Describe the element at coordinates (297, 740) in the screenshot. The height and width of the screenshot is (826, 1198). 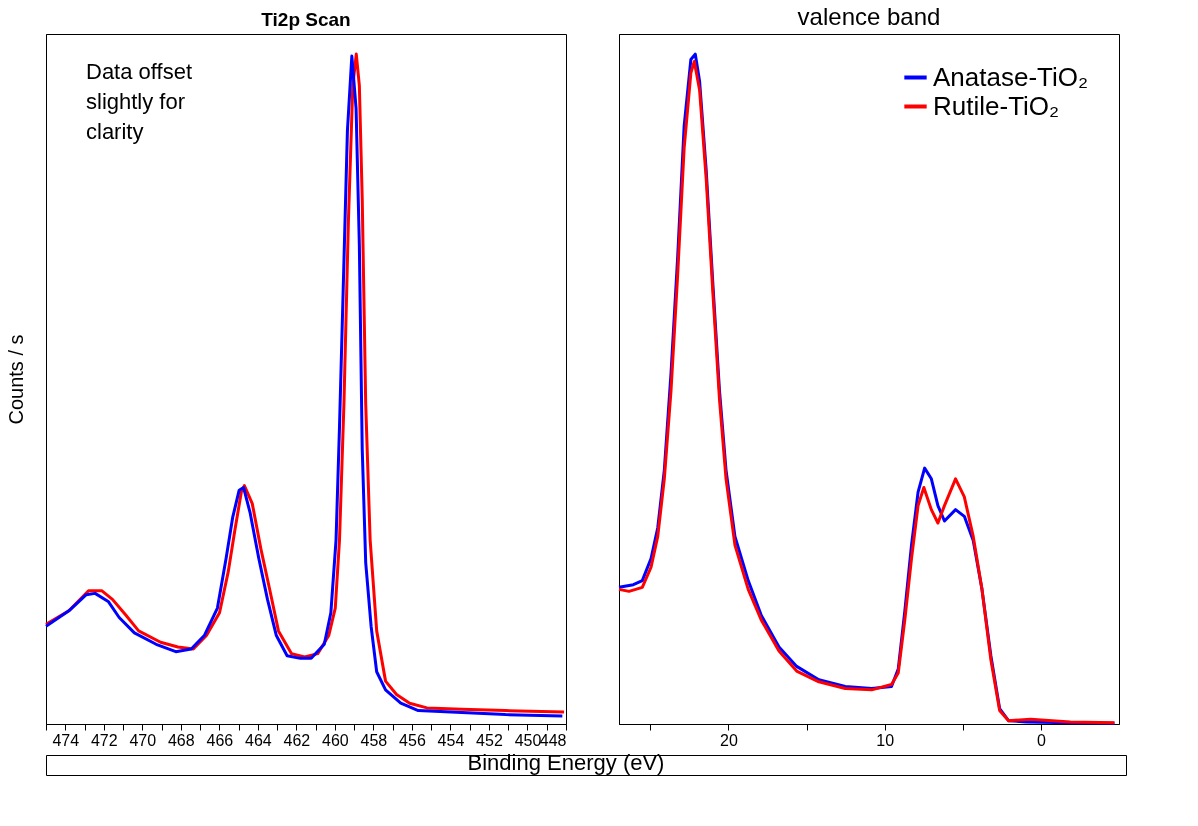
I see `x-tick-label: 462` at that location.